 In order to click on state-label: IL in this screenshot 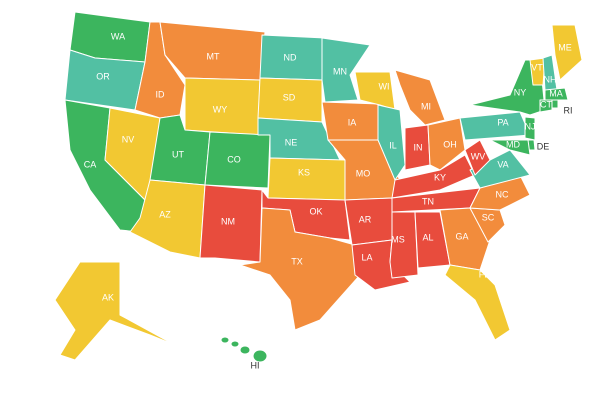, I will do `click(393, 145)`.